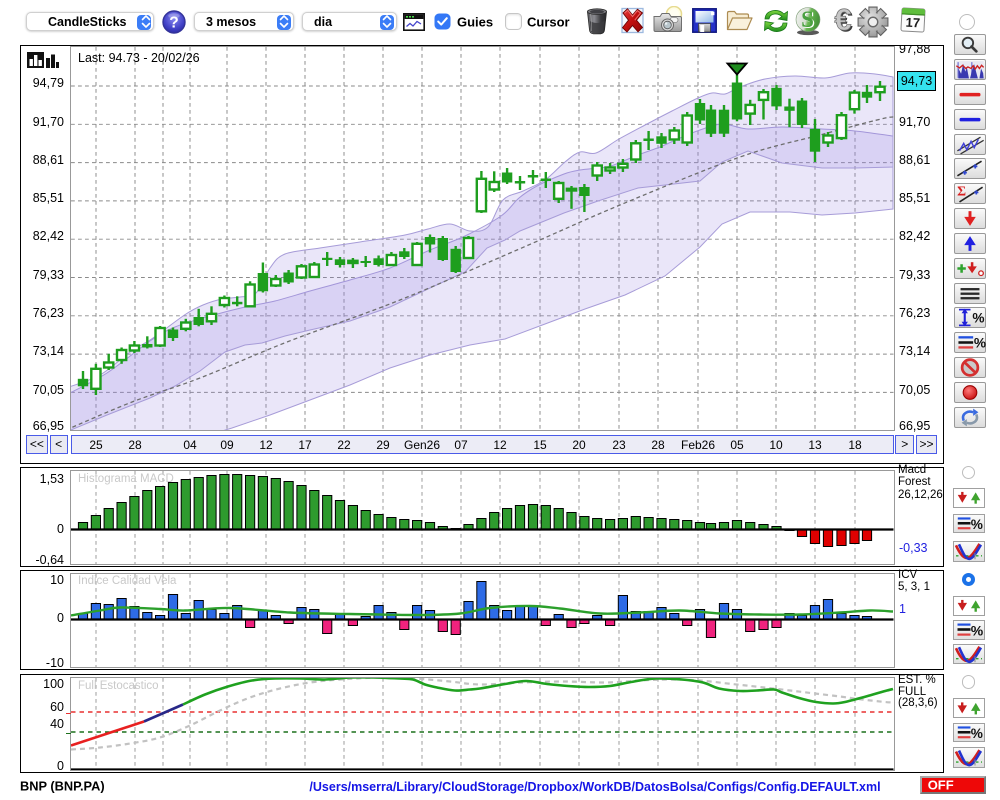 The width and height of the screenshot is (1000, 800). Describe the element at coordinates (961, 191) in the screenshot. I see `svg-text: Σ` at that location.